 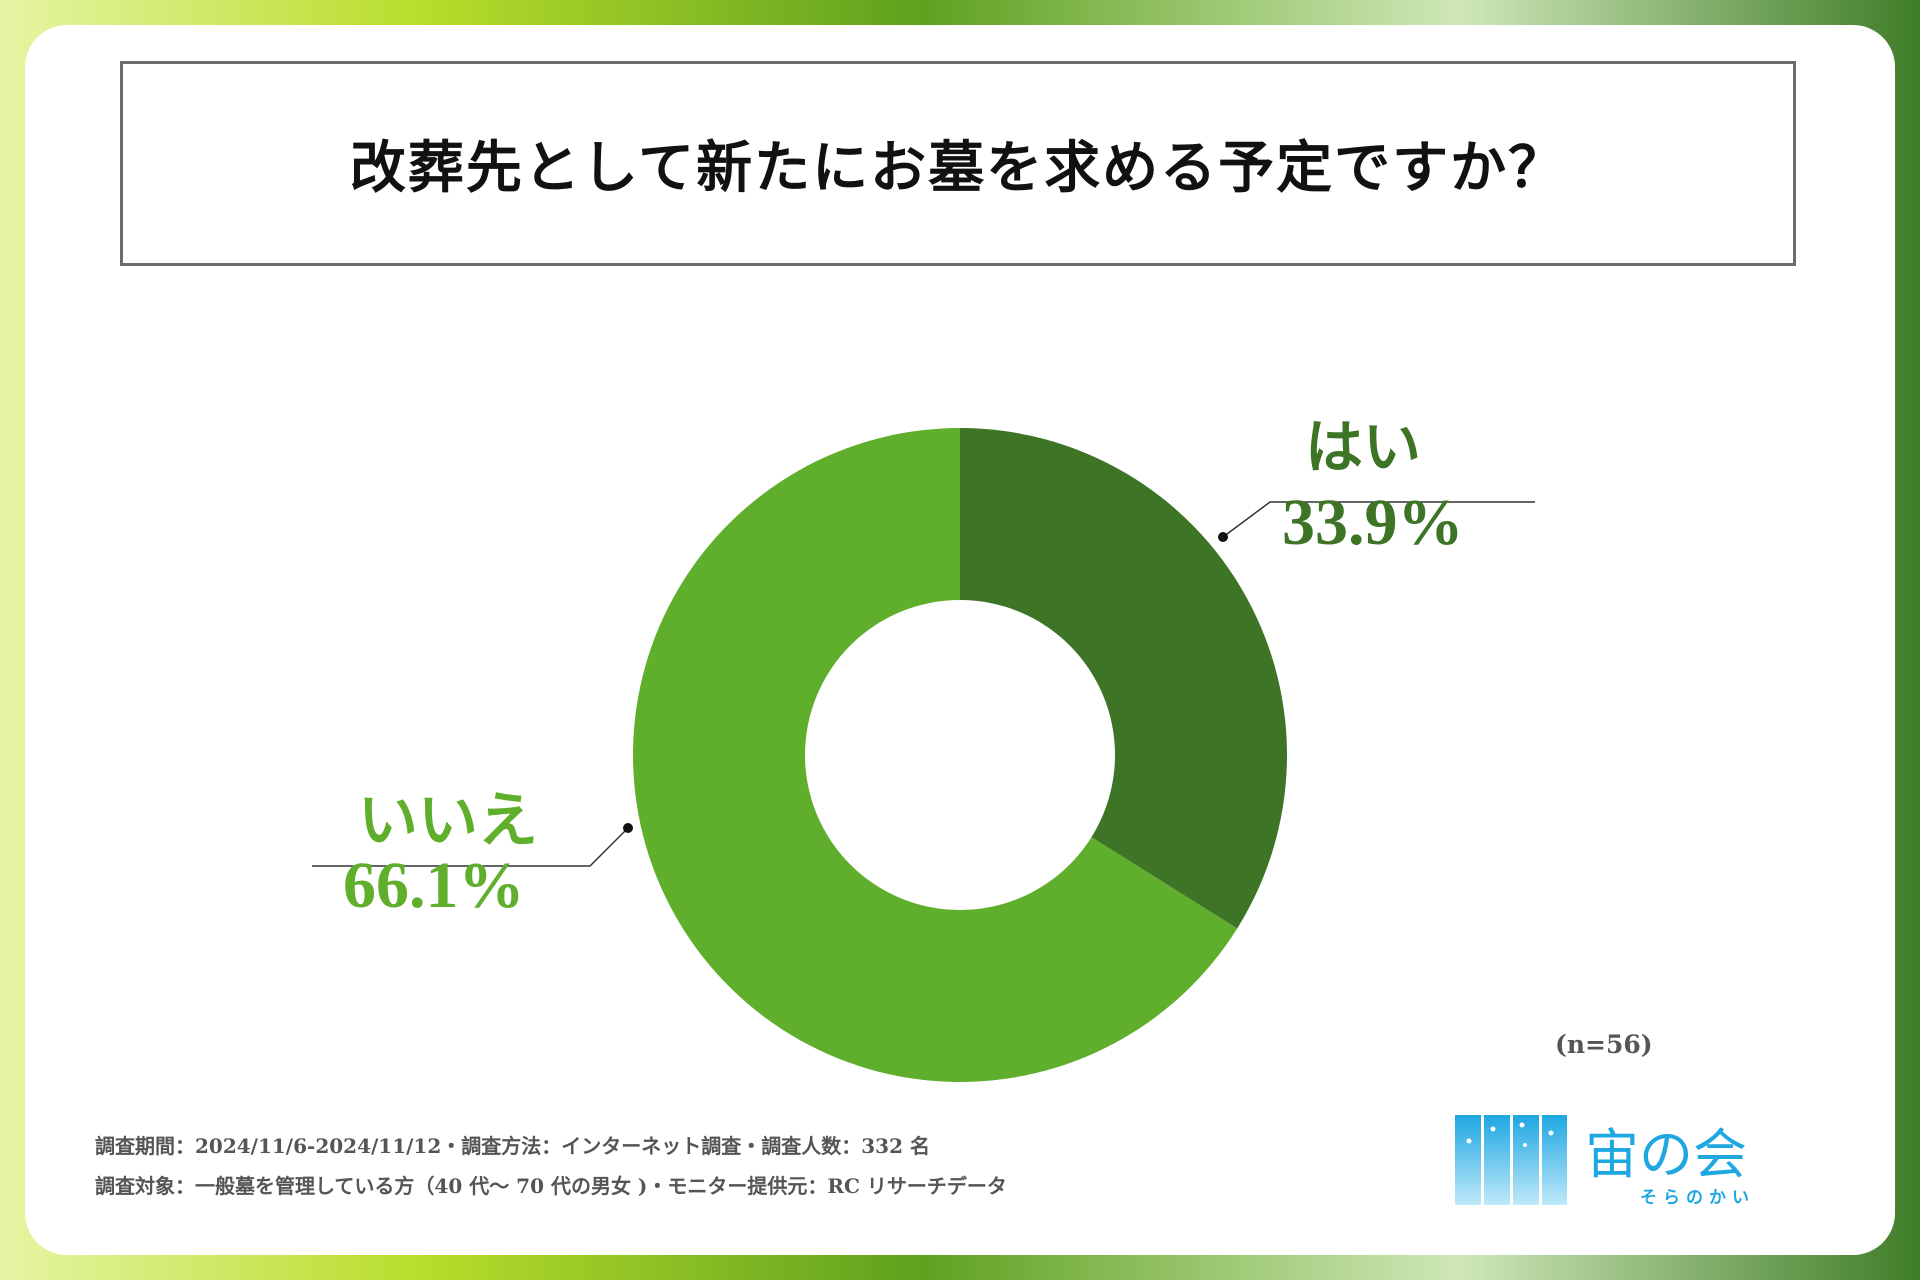 I want to click on logo-building-icon, so click(x=1511, y=1160).